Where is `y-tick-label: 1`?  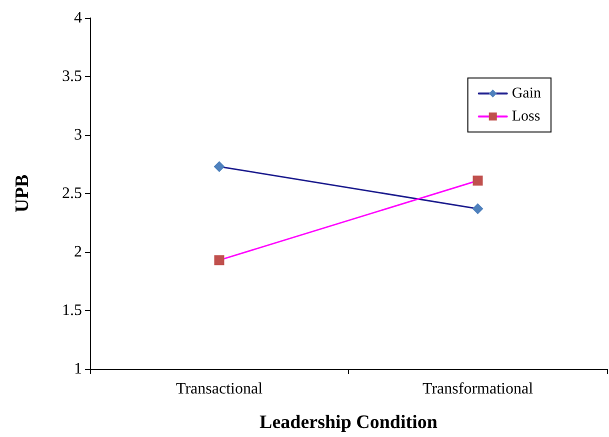
y-tick-label: 1 is located at coordinates (78, 369).